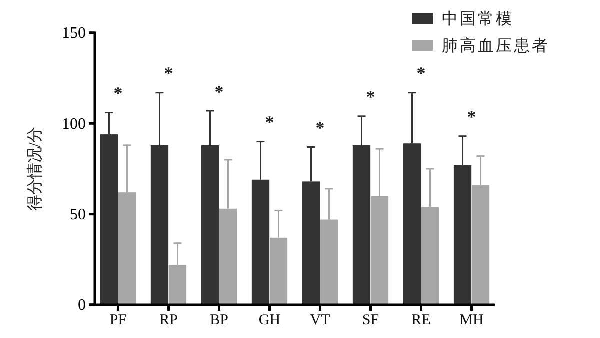 Image resolution: width=600 pixels, height=338 pixels. I want to click on x-tick-label: RP, so click(169, 320).